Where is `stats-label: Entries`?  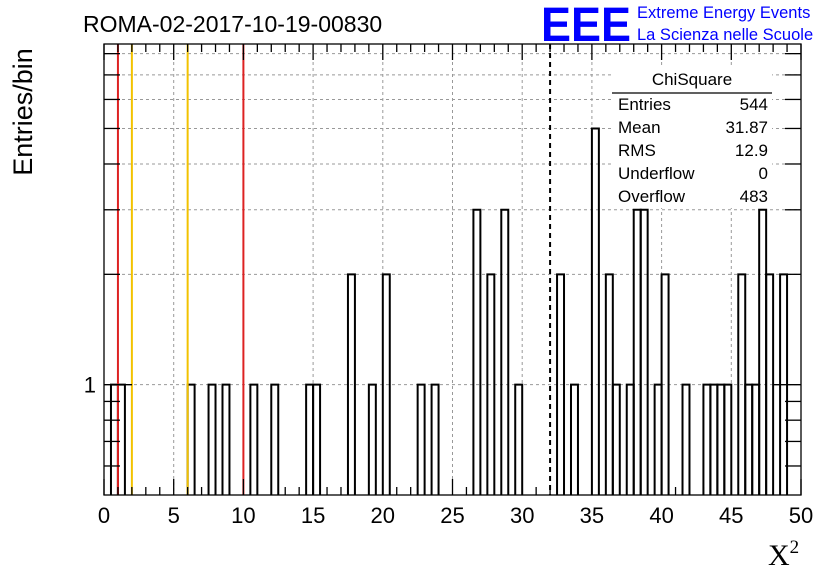 stats-label: Entries is located at coordinates (644, 104).